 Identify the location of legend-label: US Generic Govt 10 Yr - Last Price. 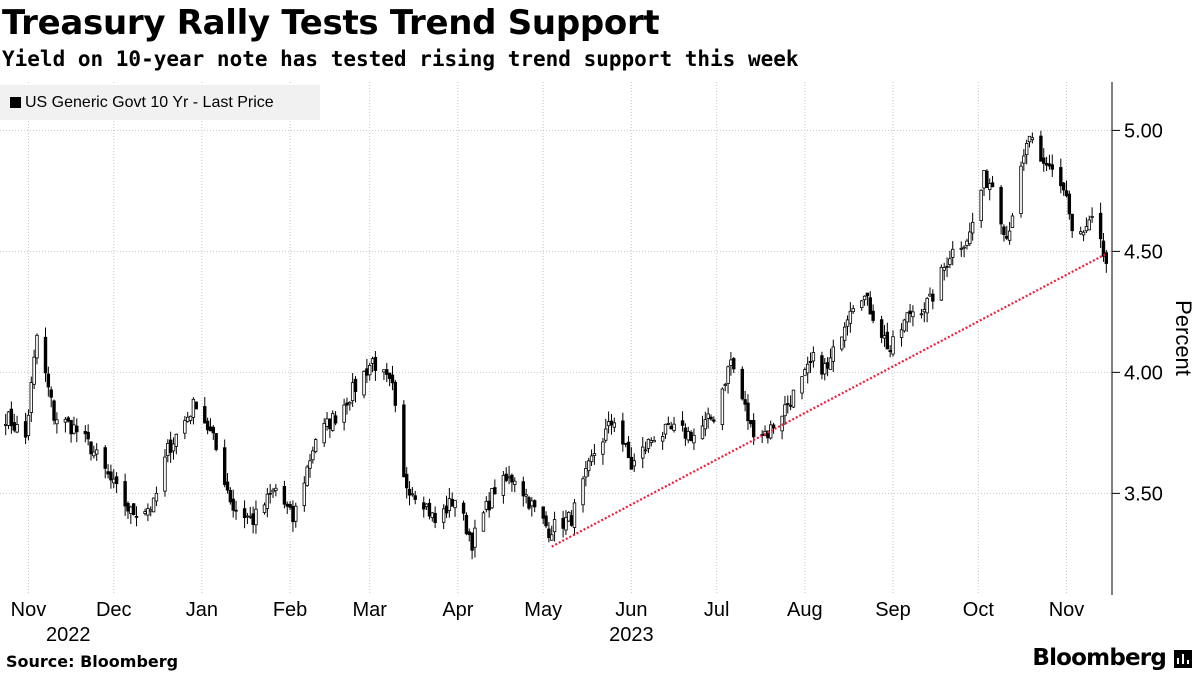
(149, 102).